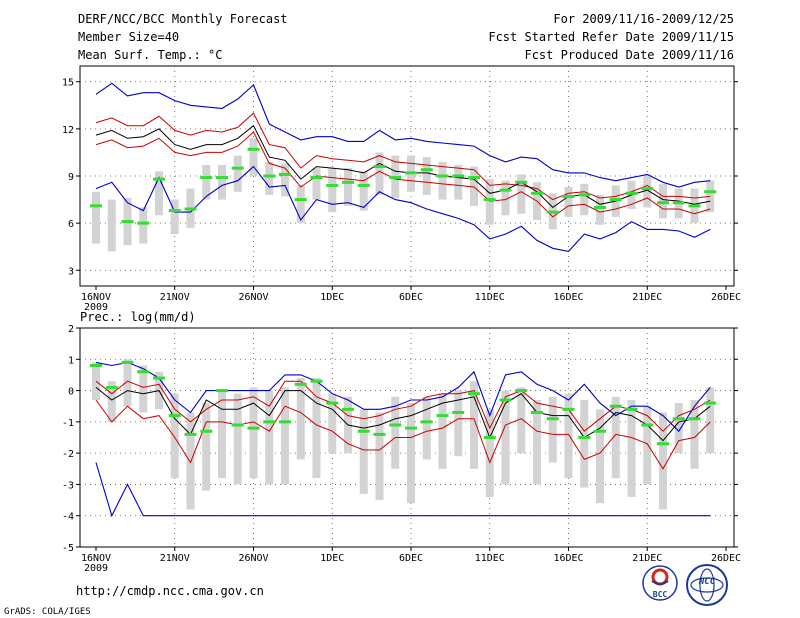 Image resolution: width=800 pixels, height=618 pixels. Describe the element at coordinates (68, 454) in the screenshot. I see `y-tick-label: -2` at that location.